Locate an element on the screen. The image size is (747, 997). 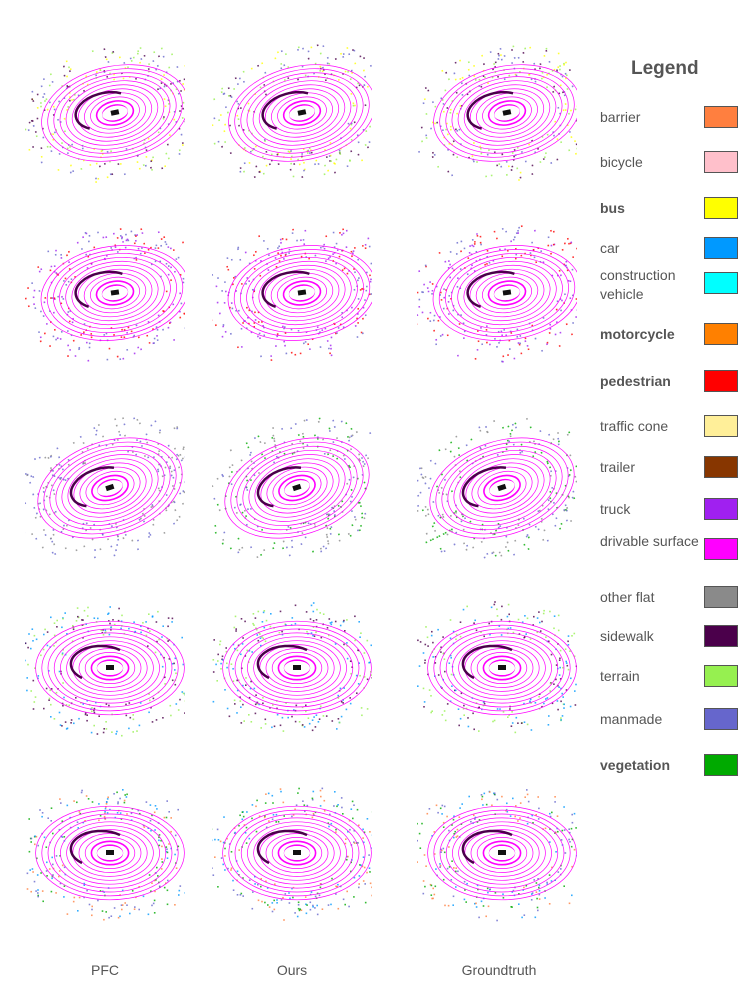
legend-label: drivable surface is located at coordinates (649, 541).